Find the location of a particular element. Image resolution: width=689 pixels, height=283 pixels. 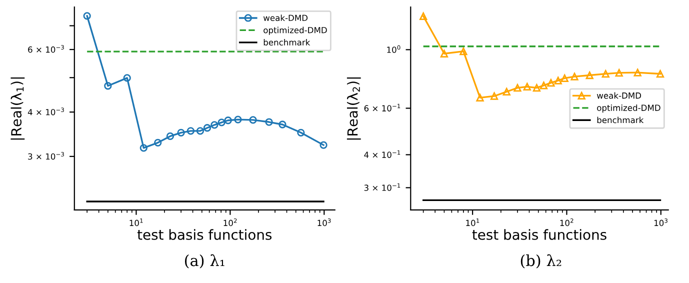

y-axis-title: |Real(λ$_{1}$)| is located at coordinates (17, 108).